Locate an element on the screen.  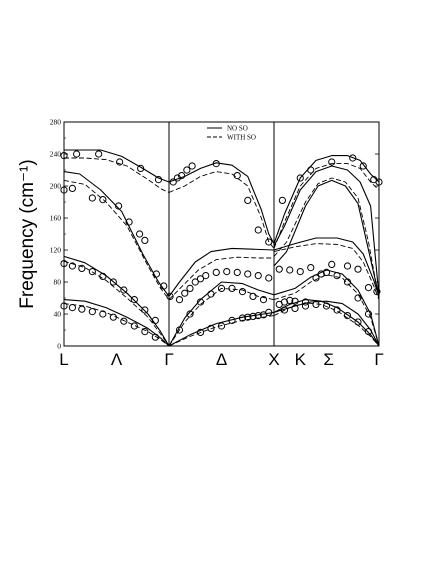
y-tick-label-2: 80 is located at coordinates (58, 282).